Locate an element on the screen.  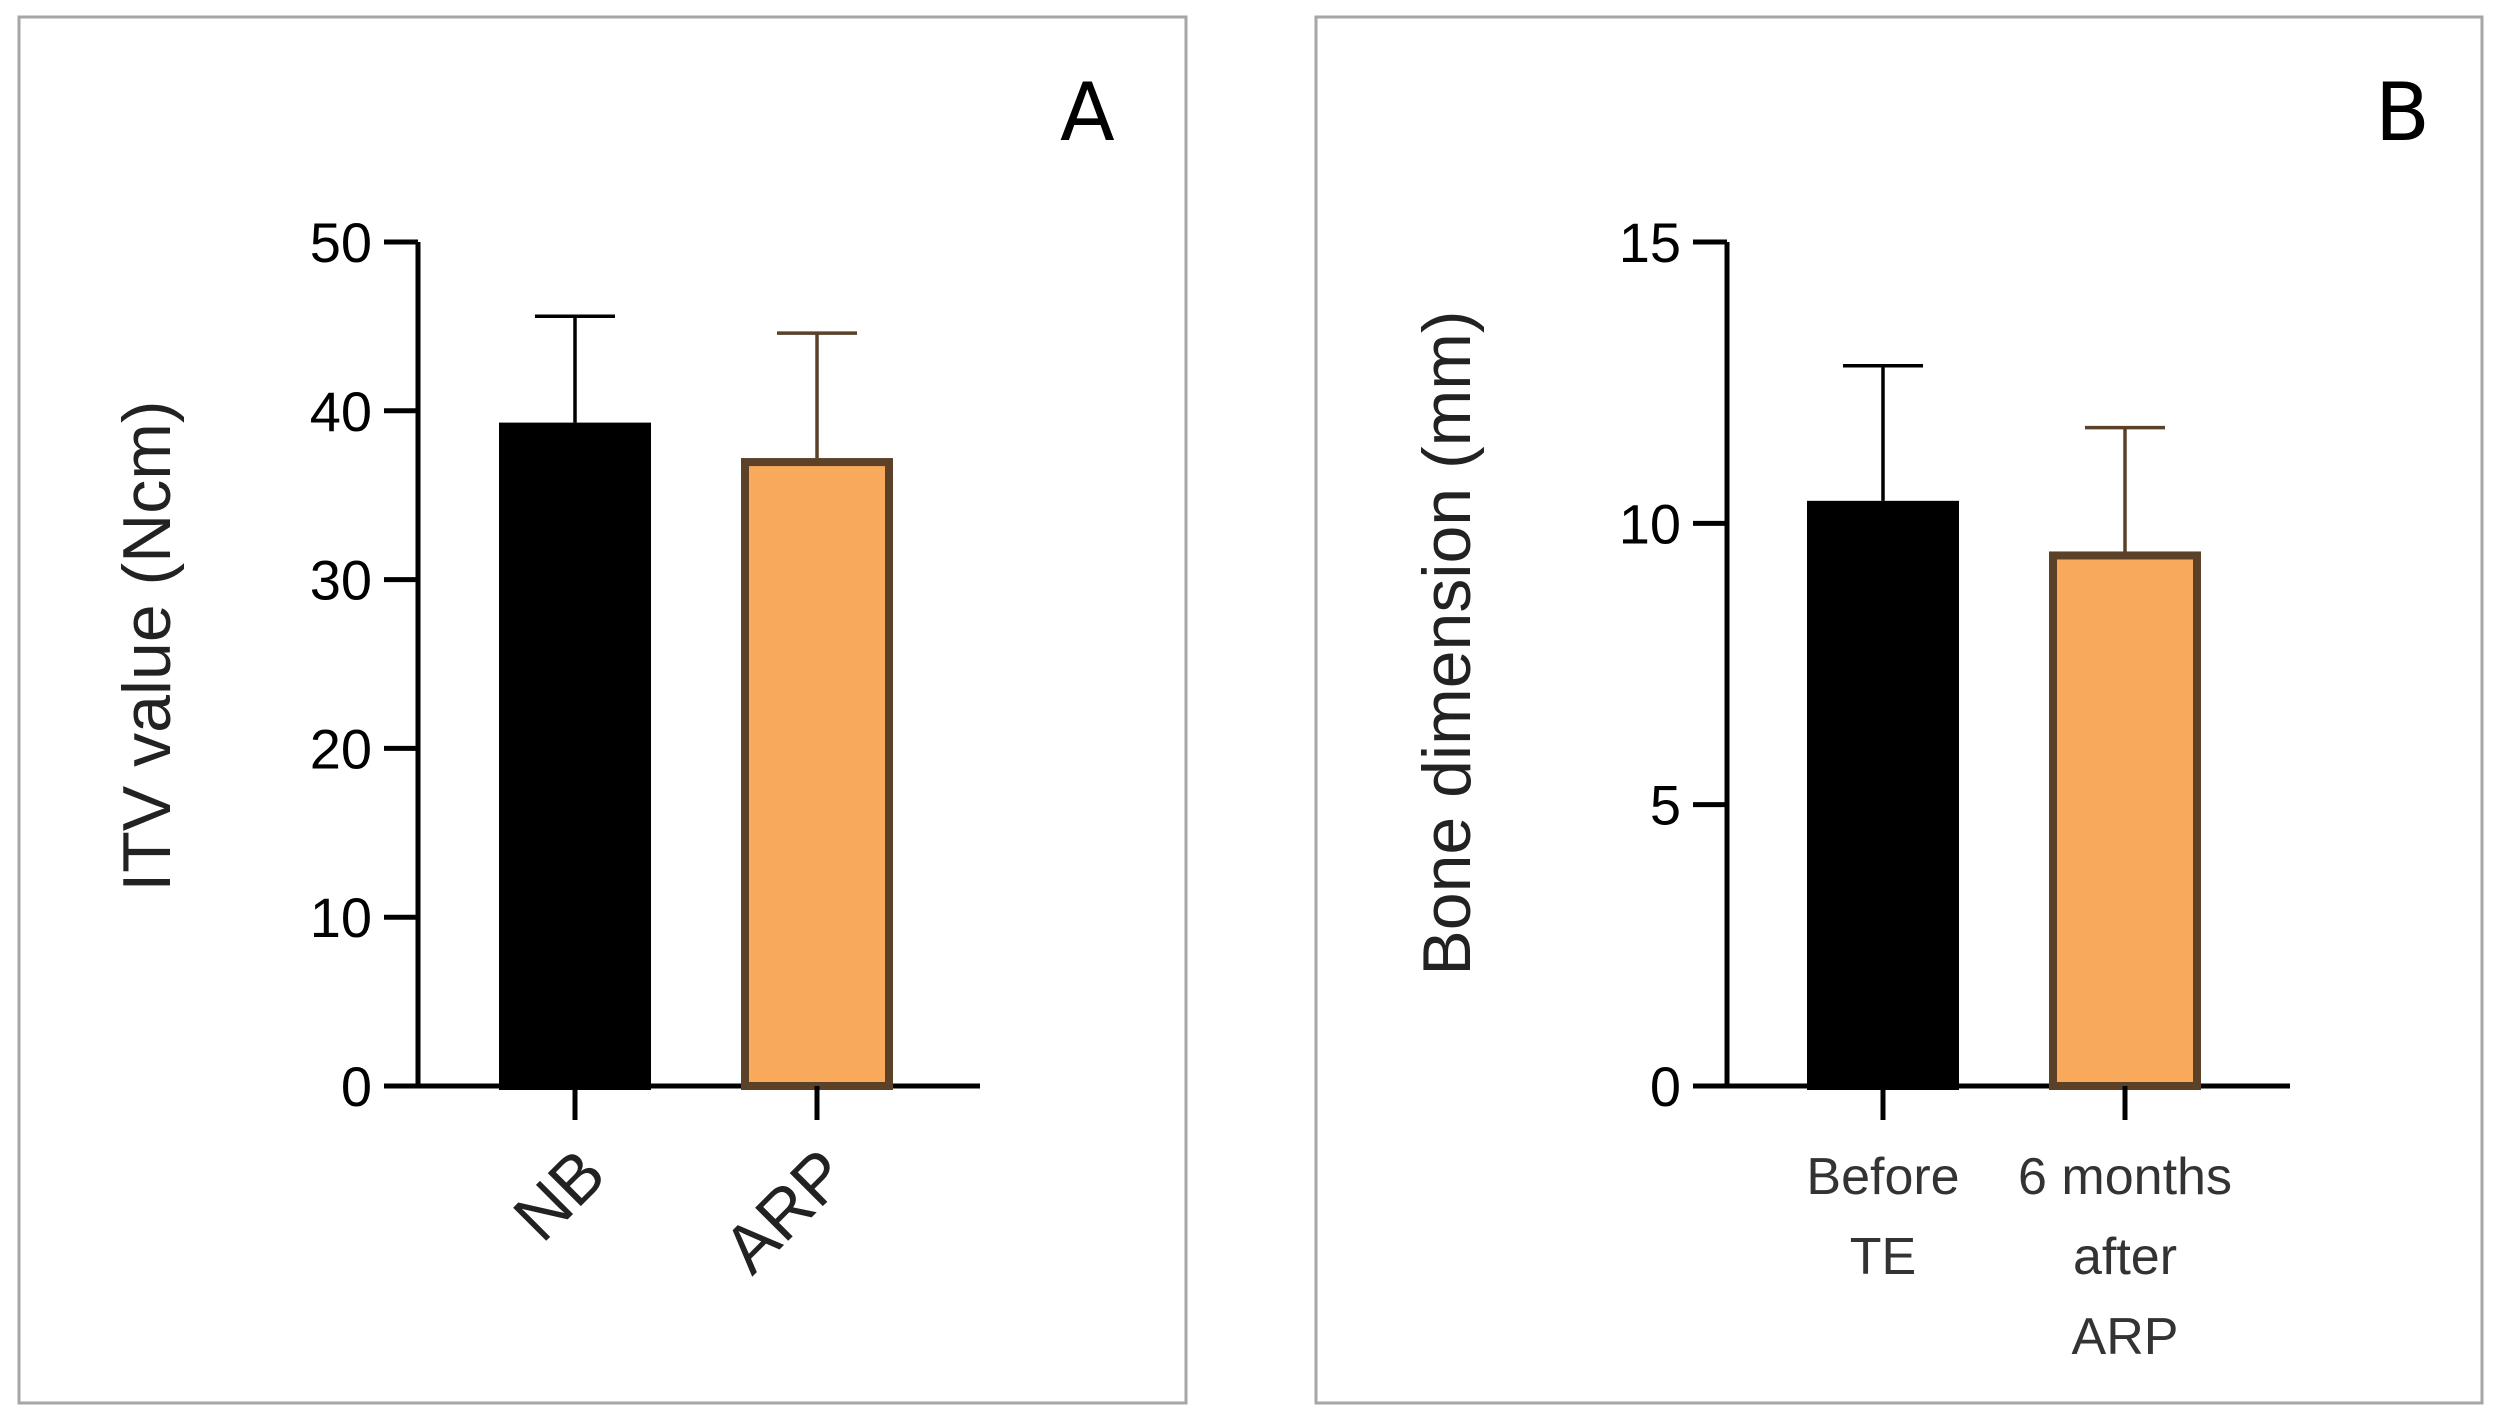
panel-a-y-tick-label: 40 is located at coordinates (341, 411).